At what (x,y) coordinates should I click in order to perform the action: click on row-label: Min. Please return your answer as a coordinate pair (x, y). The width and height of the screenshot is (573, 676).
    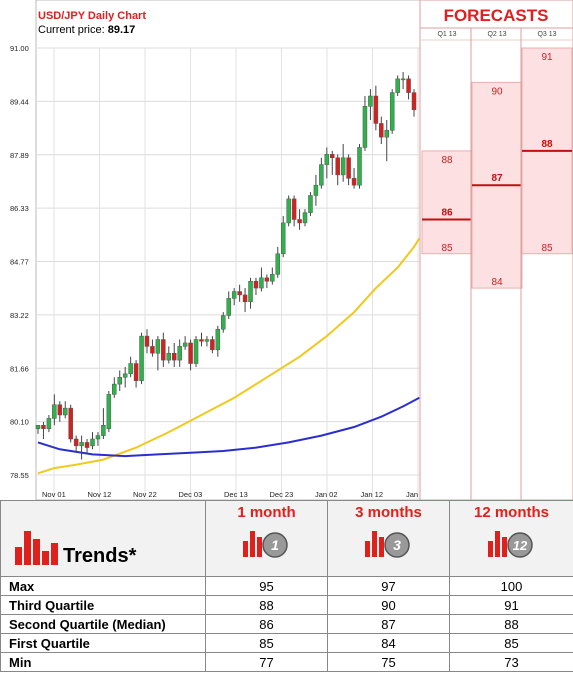
    Looking at the image, I should click on (103, 662).